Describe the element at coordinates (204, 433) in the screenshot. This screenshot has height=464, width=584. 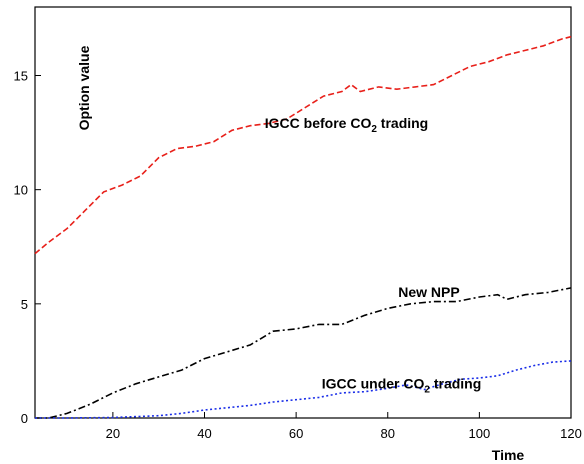
I see `x-tick-label: 40` at that location.